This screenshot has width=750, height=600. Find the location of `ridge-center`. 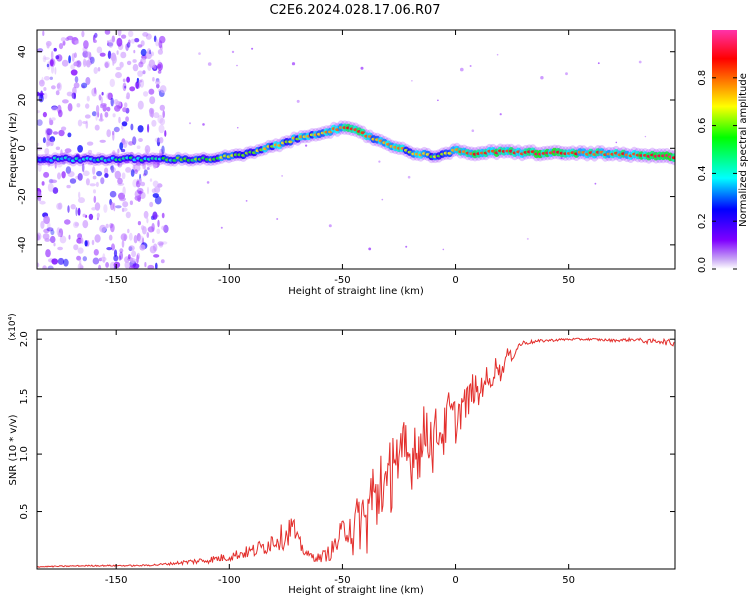

ridge-center is located at coordinates (290, 142).